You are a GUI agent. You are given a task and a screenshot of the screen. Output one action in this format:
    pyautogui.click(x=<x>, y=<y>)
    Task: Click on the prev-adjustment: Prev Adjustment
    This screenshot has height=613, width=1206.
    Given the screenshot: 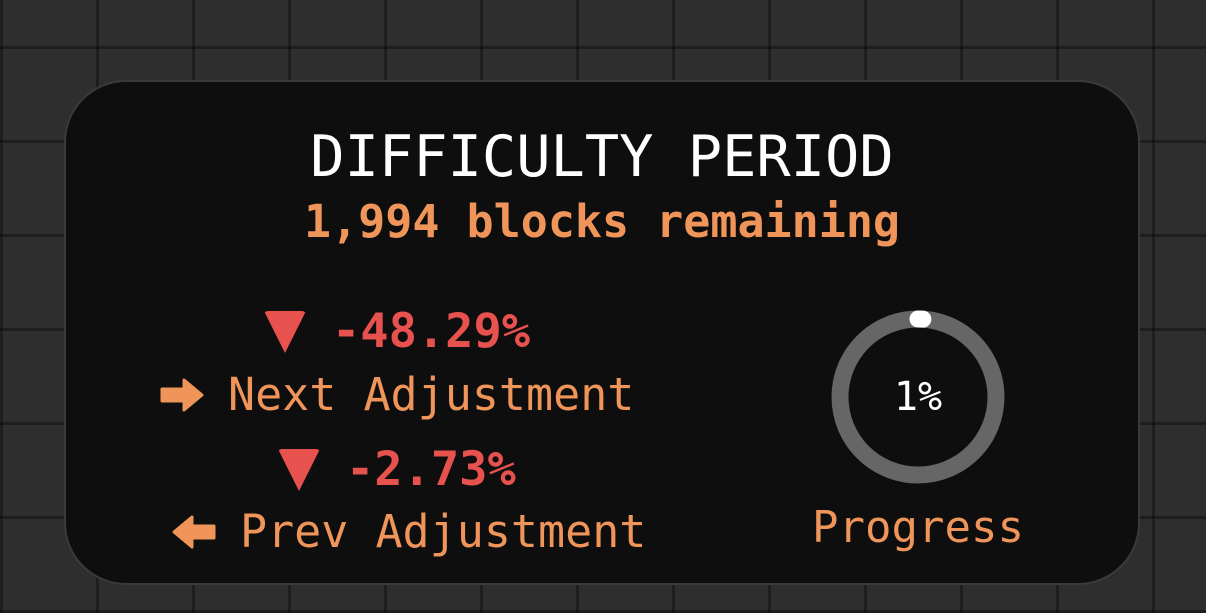 What is the action you would take?
    pyautogui.click(x=408, y=532)
    